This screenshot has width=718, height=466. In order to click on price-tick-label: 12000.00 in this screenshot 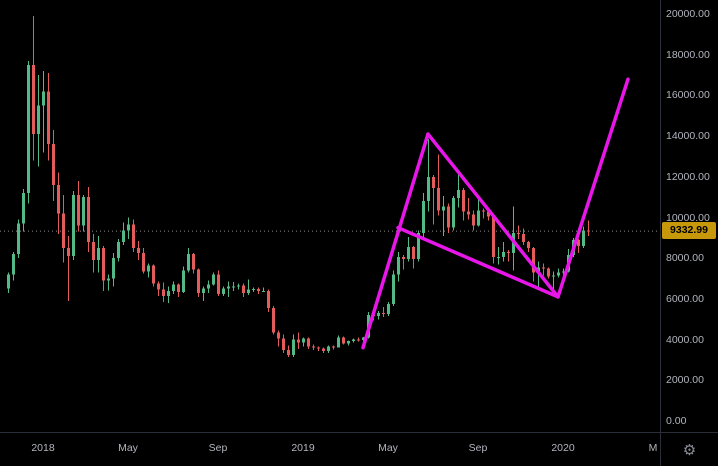, I will do `click(688, 176)`.